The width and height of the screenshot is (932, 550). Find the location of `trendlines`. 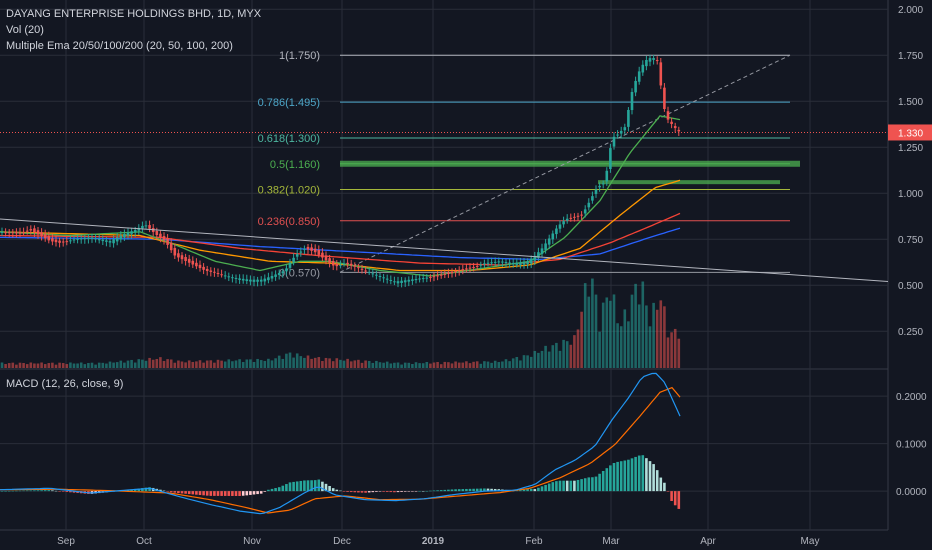

trendlines is located at coordinates (444, 250).